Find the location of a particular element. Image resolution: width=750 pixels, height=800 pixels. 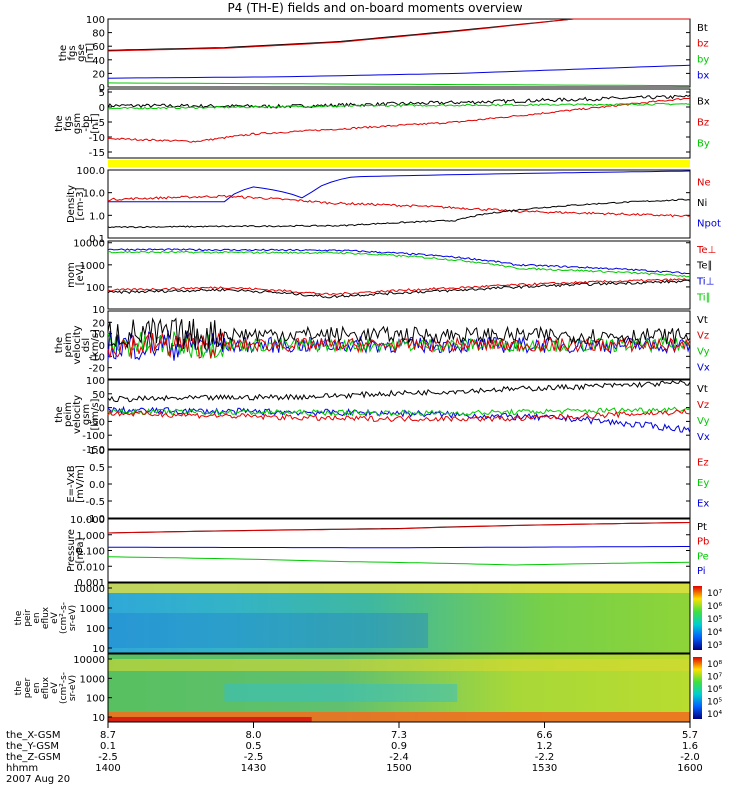

y-axis-label: mom is located at coordinates (71, 275).